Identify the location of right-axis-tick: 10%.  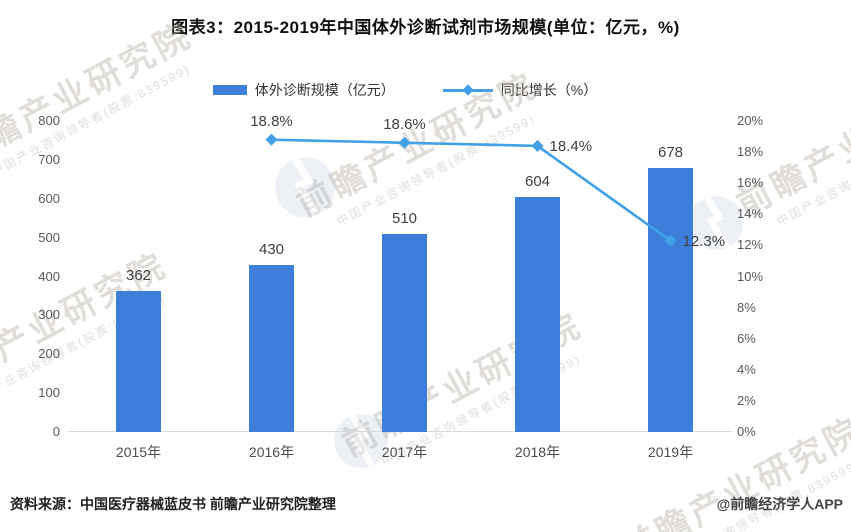
(750, 276).